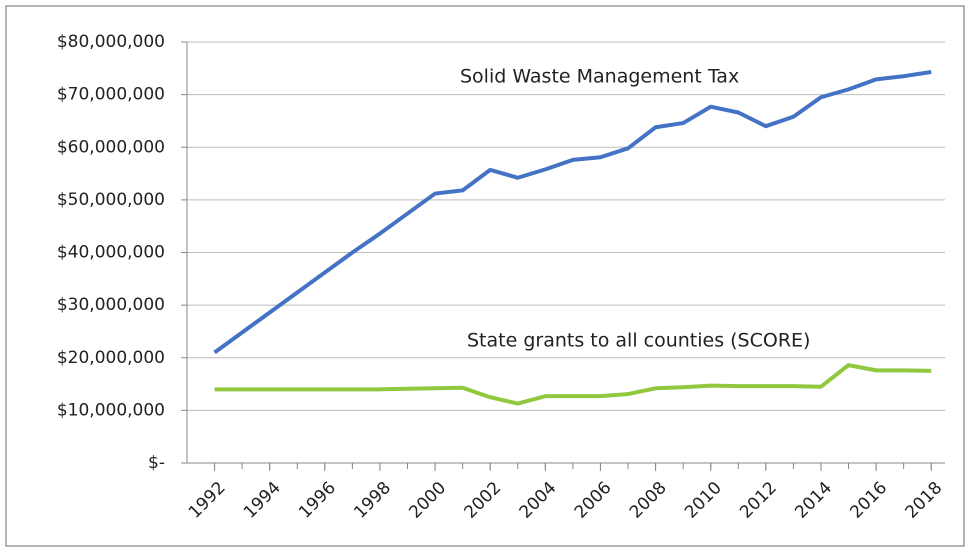 This screenshot has height=551, width=970. I want to click on y-tick-label: $30,000,000, so click(111, 305).